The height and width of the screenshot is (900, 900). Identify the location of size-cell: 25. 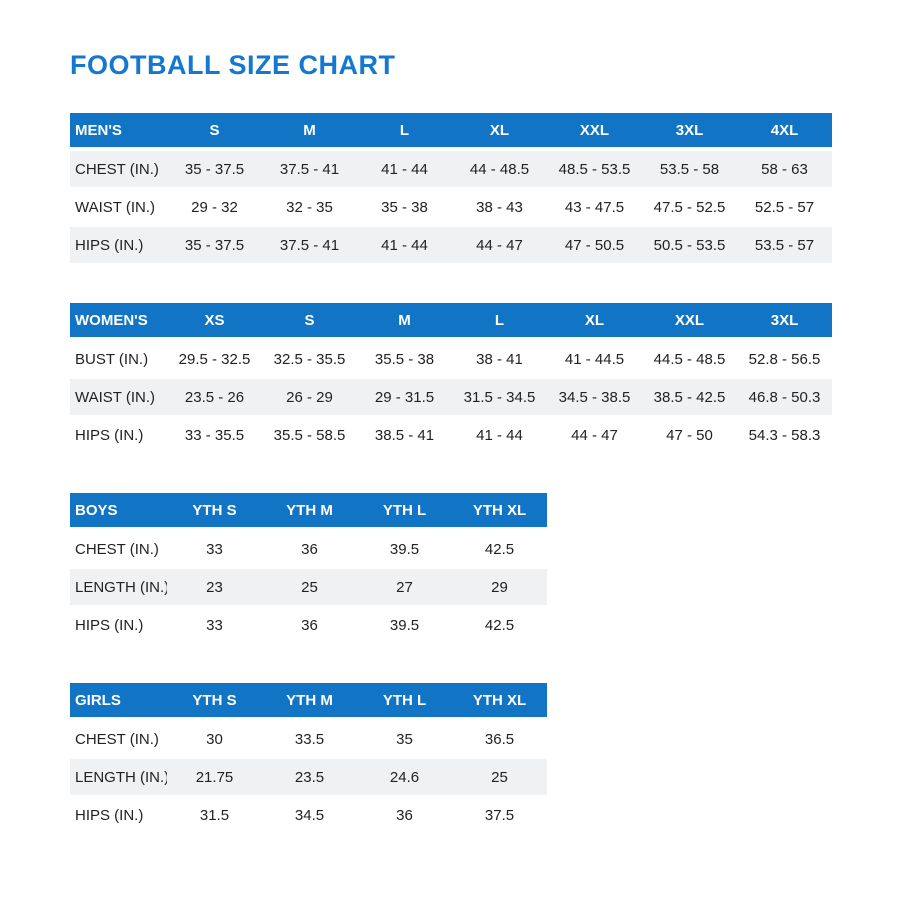
(499, 777).